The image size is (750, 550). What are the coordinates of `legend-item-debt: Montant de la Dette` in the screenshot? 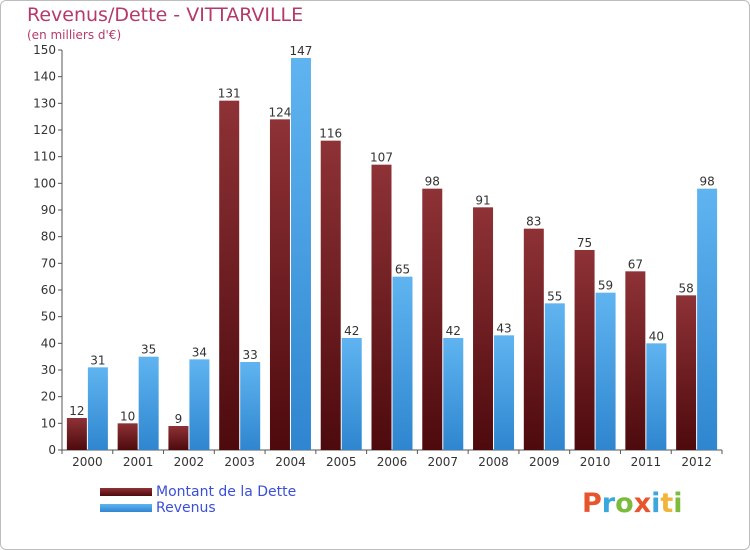 It's located at (198, 492).